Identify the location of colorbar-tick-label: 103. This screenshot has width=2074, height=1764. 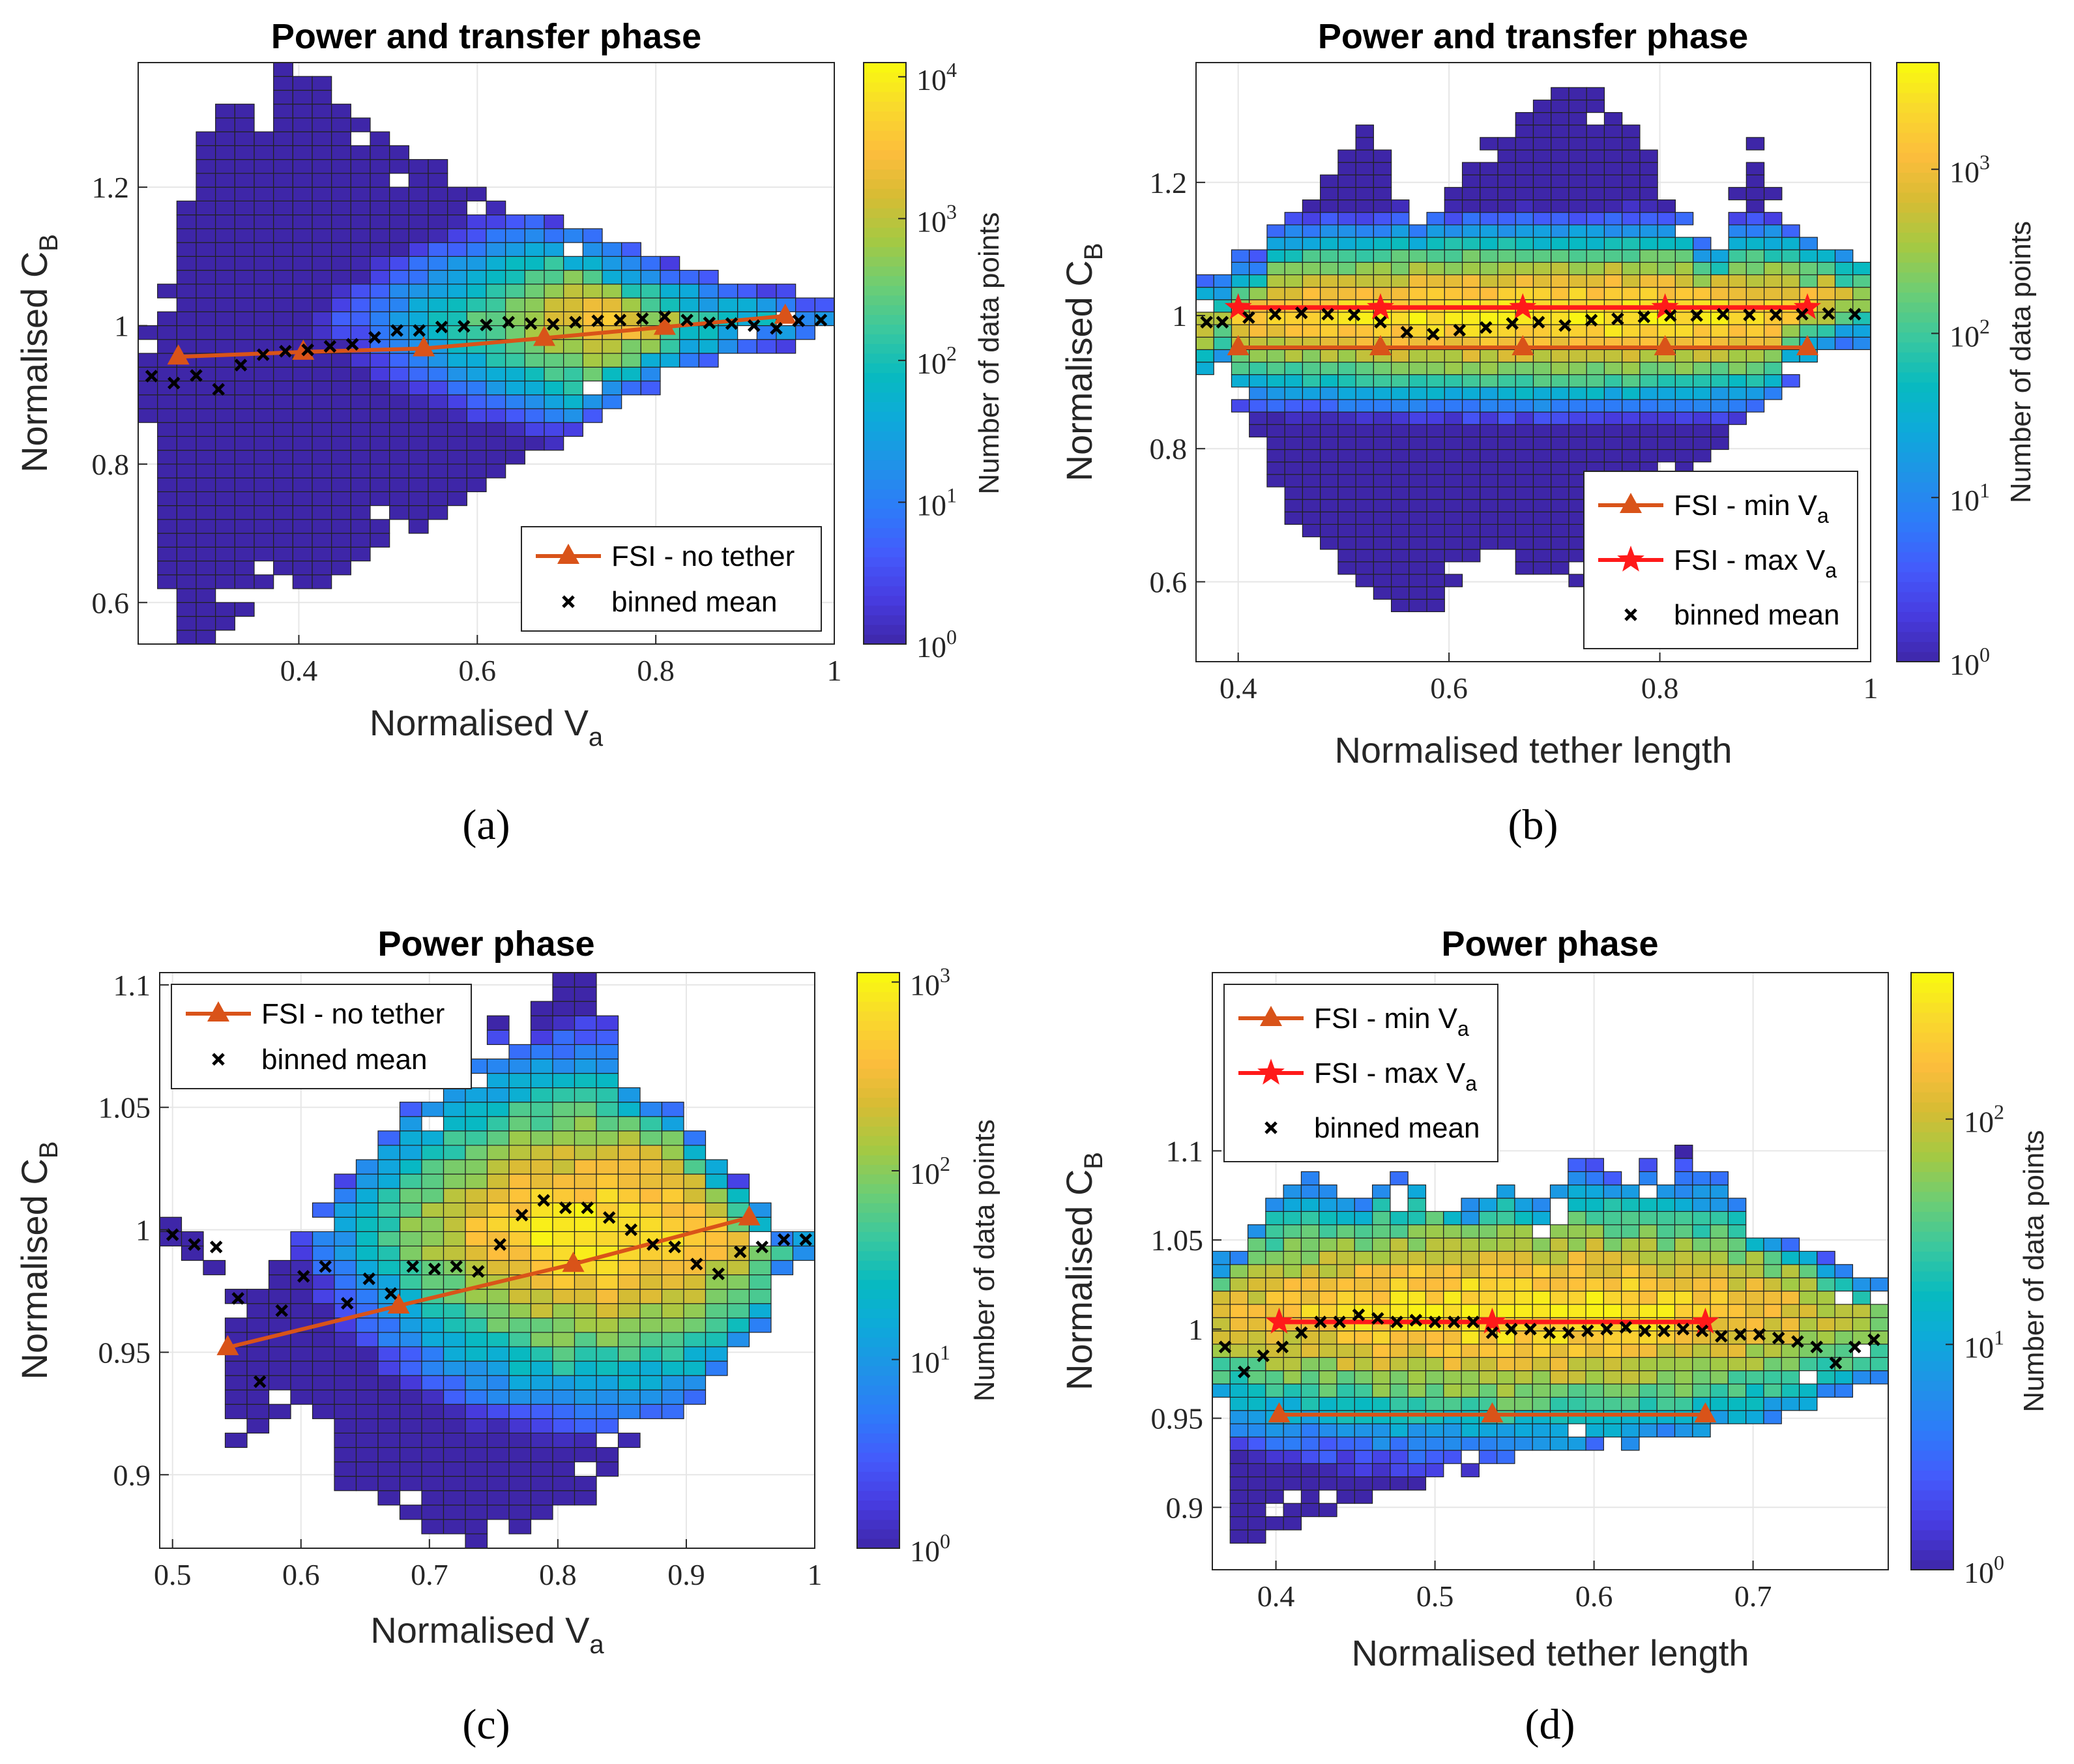
(936, 218).